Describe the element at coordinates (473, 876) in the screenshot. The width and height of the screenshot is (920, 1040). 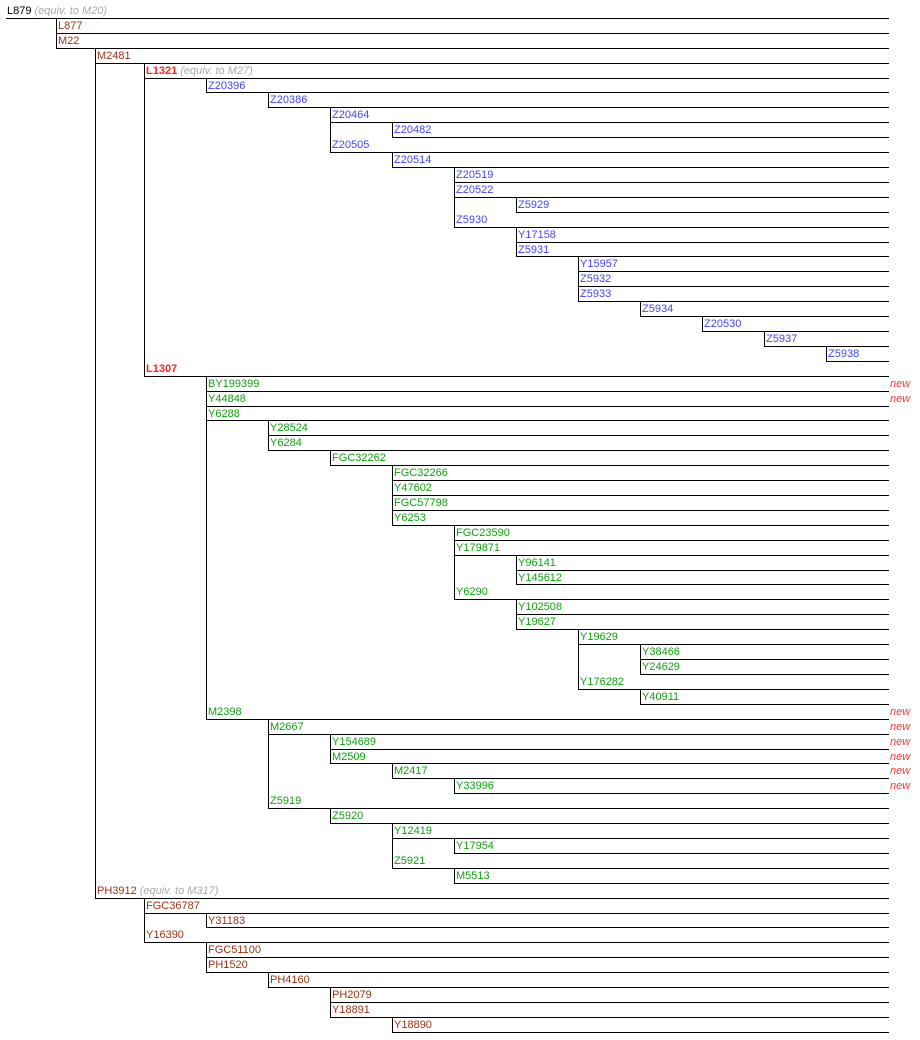
I see `node-label: M5513` at that location.